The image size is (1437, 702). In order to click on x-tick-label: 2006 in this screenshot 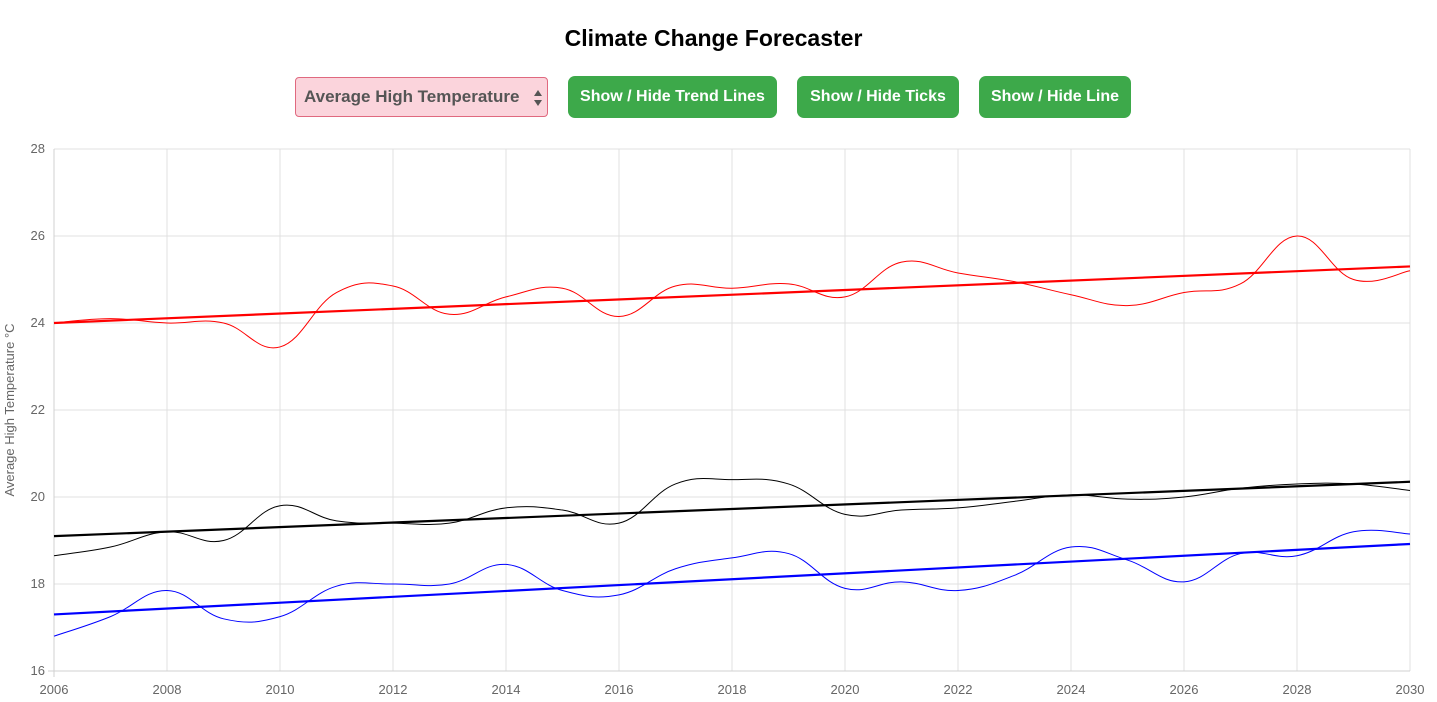, I will do `click(54, 689)`.